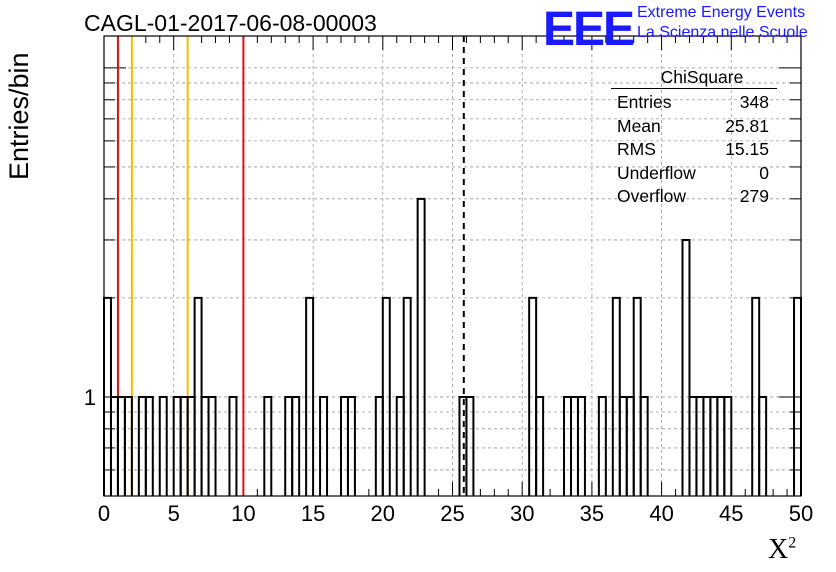 The width and height of the screenshot is (836, 572). What do you see at coordinates (174, 513) in the screenshot?
I see `x-tick-label: 5` at bounding box center [174, 513].